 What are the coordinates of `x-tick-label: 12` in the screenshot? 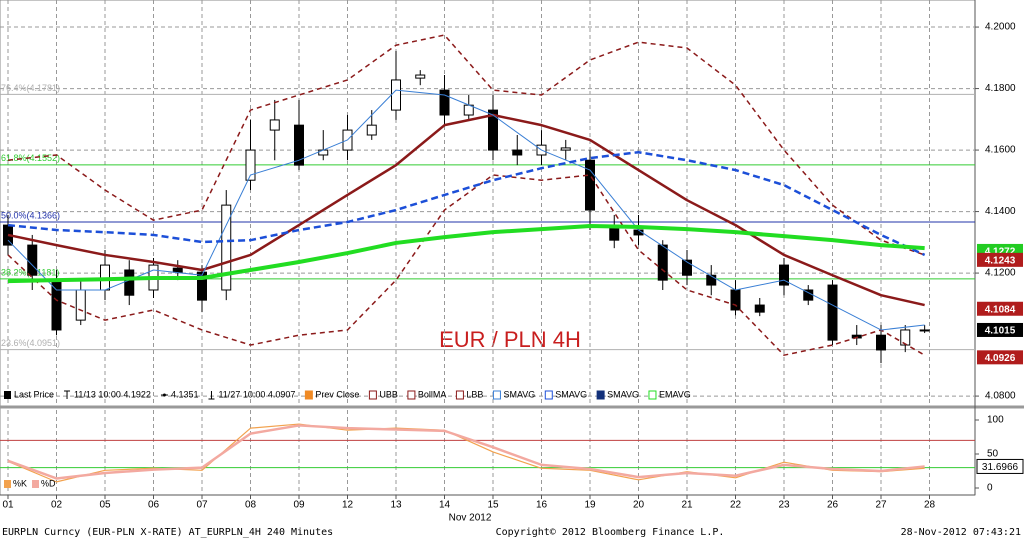 It's located at (348, 505).